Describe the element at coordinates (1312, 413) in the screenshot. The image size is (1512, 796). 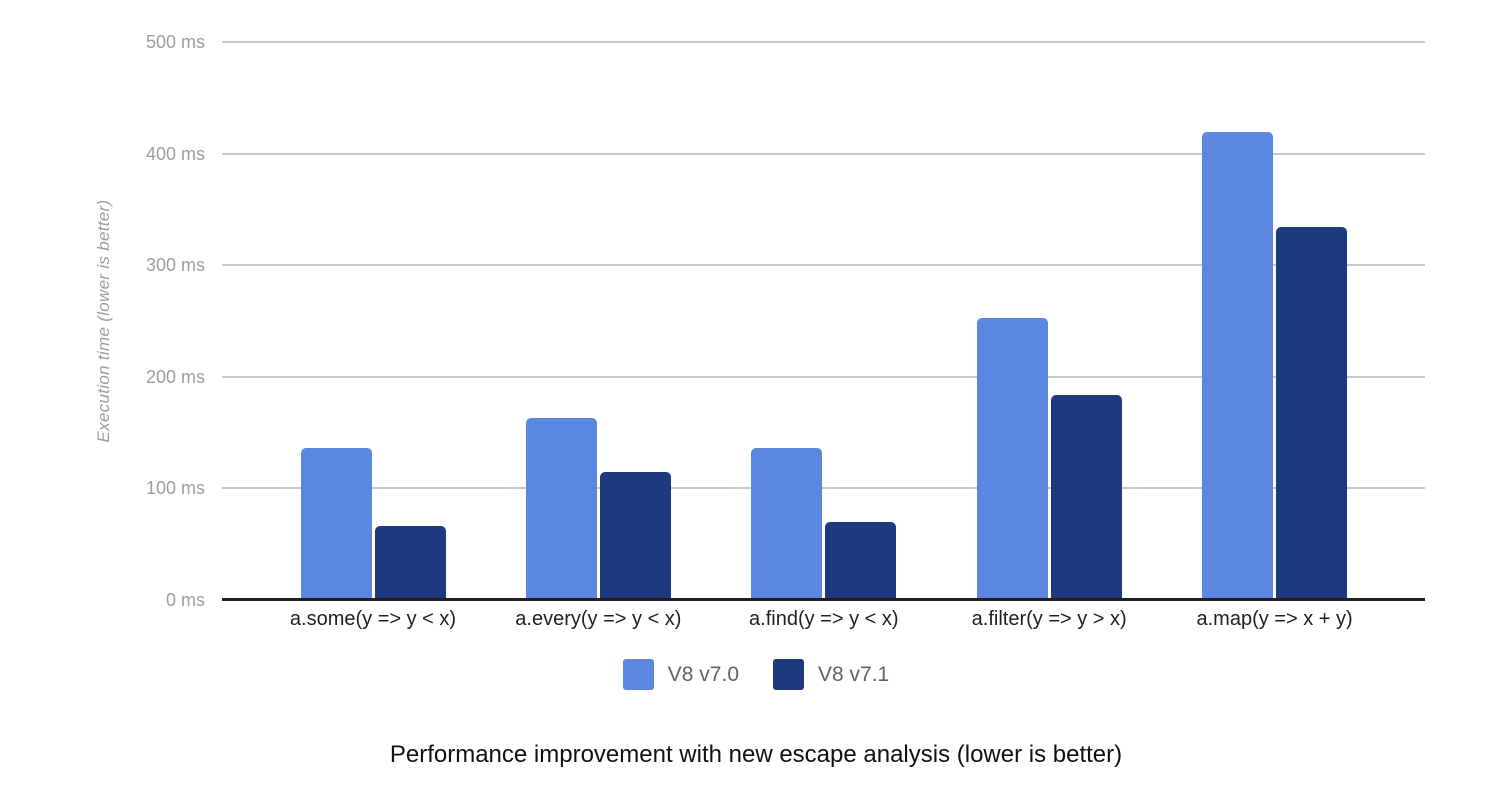
I see `bar-v8-v7.1-group-5` at that location.